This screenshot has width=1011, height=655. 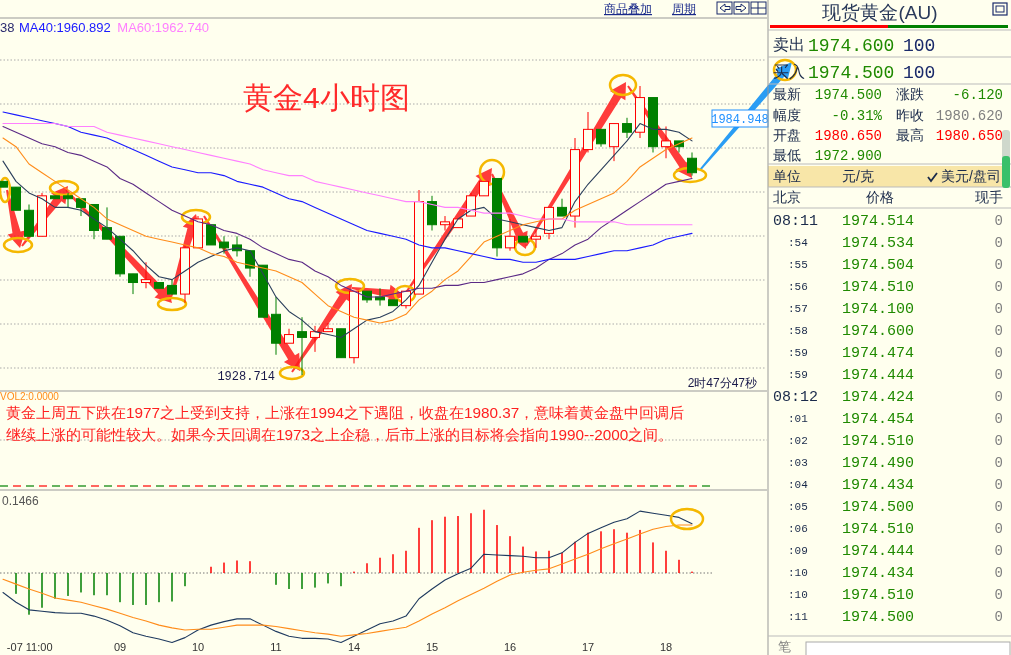 What do you see at coordinates (796, 221) in the screenshot?
I see `text: 08:11` at bounding box center [796, 221].